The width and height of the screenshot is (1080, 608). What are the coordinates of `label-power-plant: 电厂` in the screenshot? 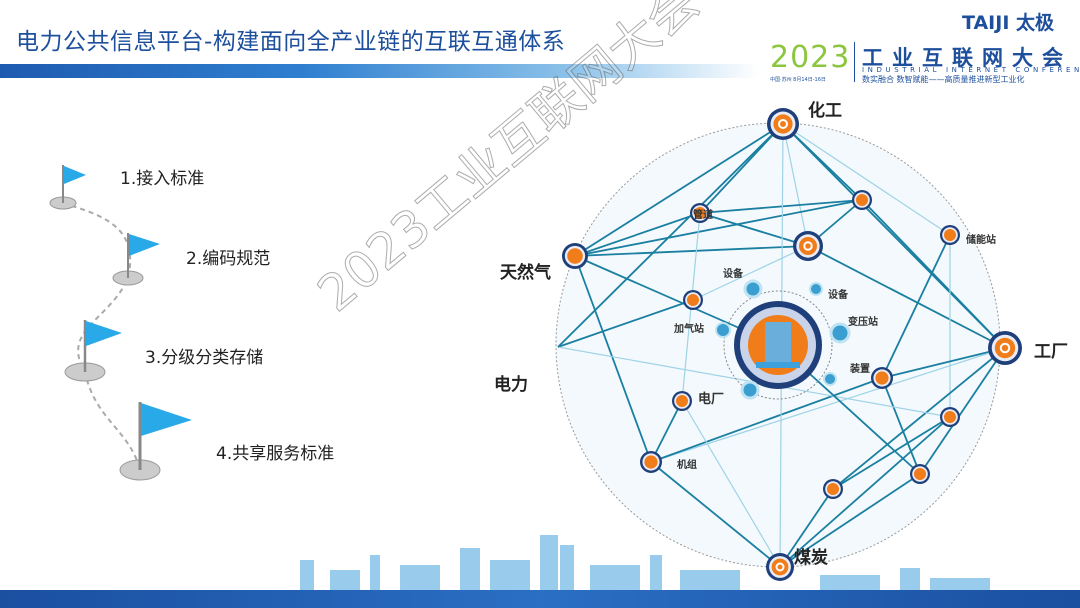 It's located at (711, 399).